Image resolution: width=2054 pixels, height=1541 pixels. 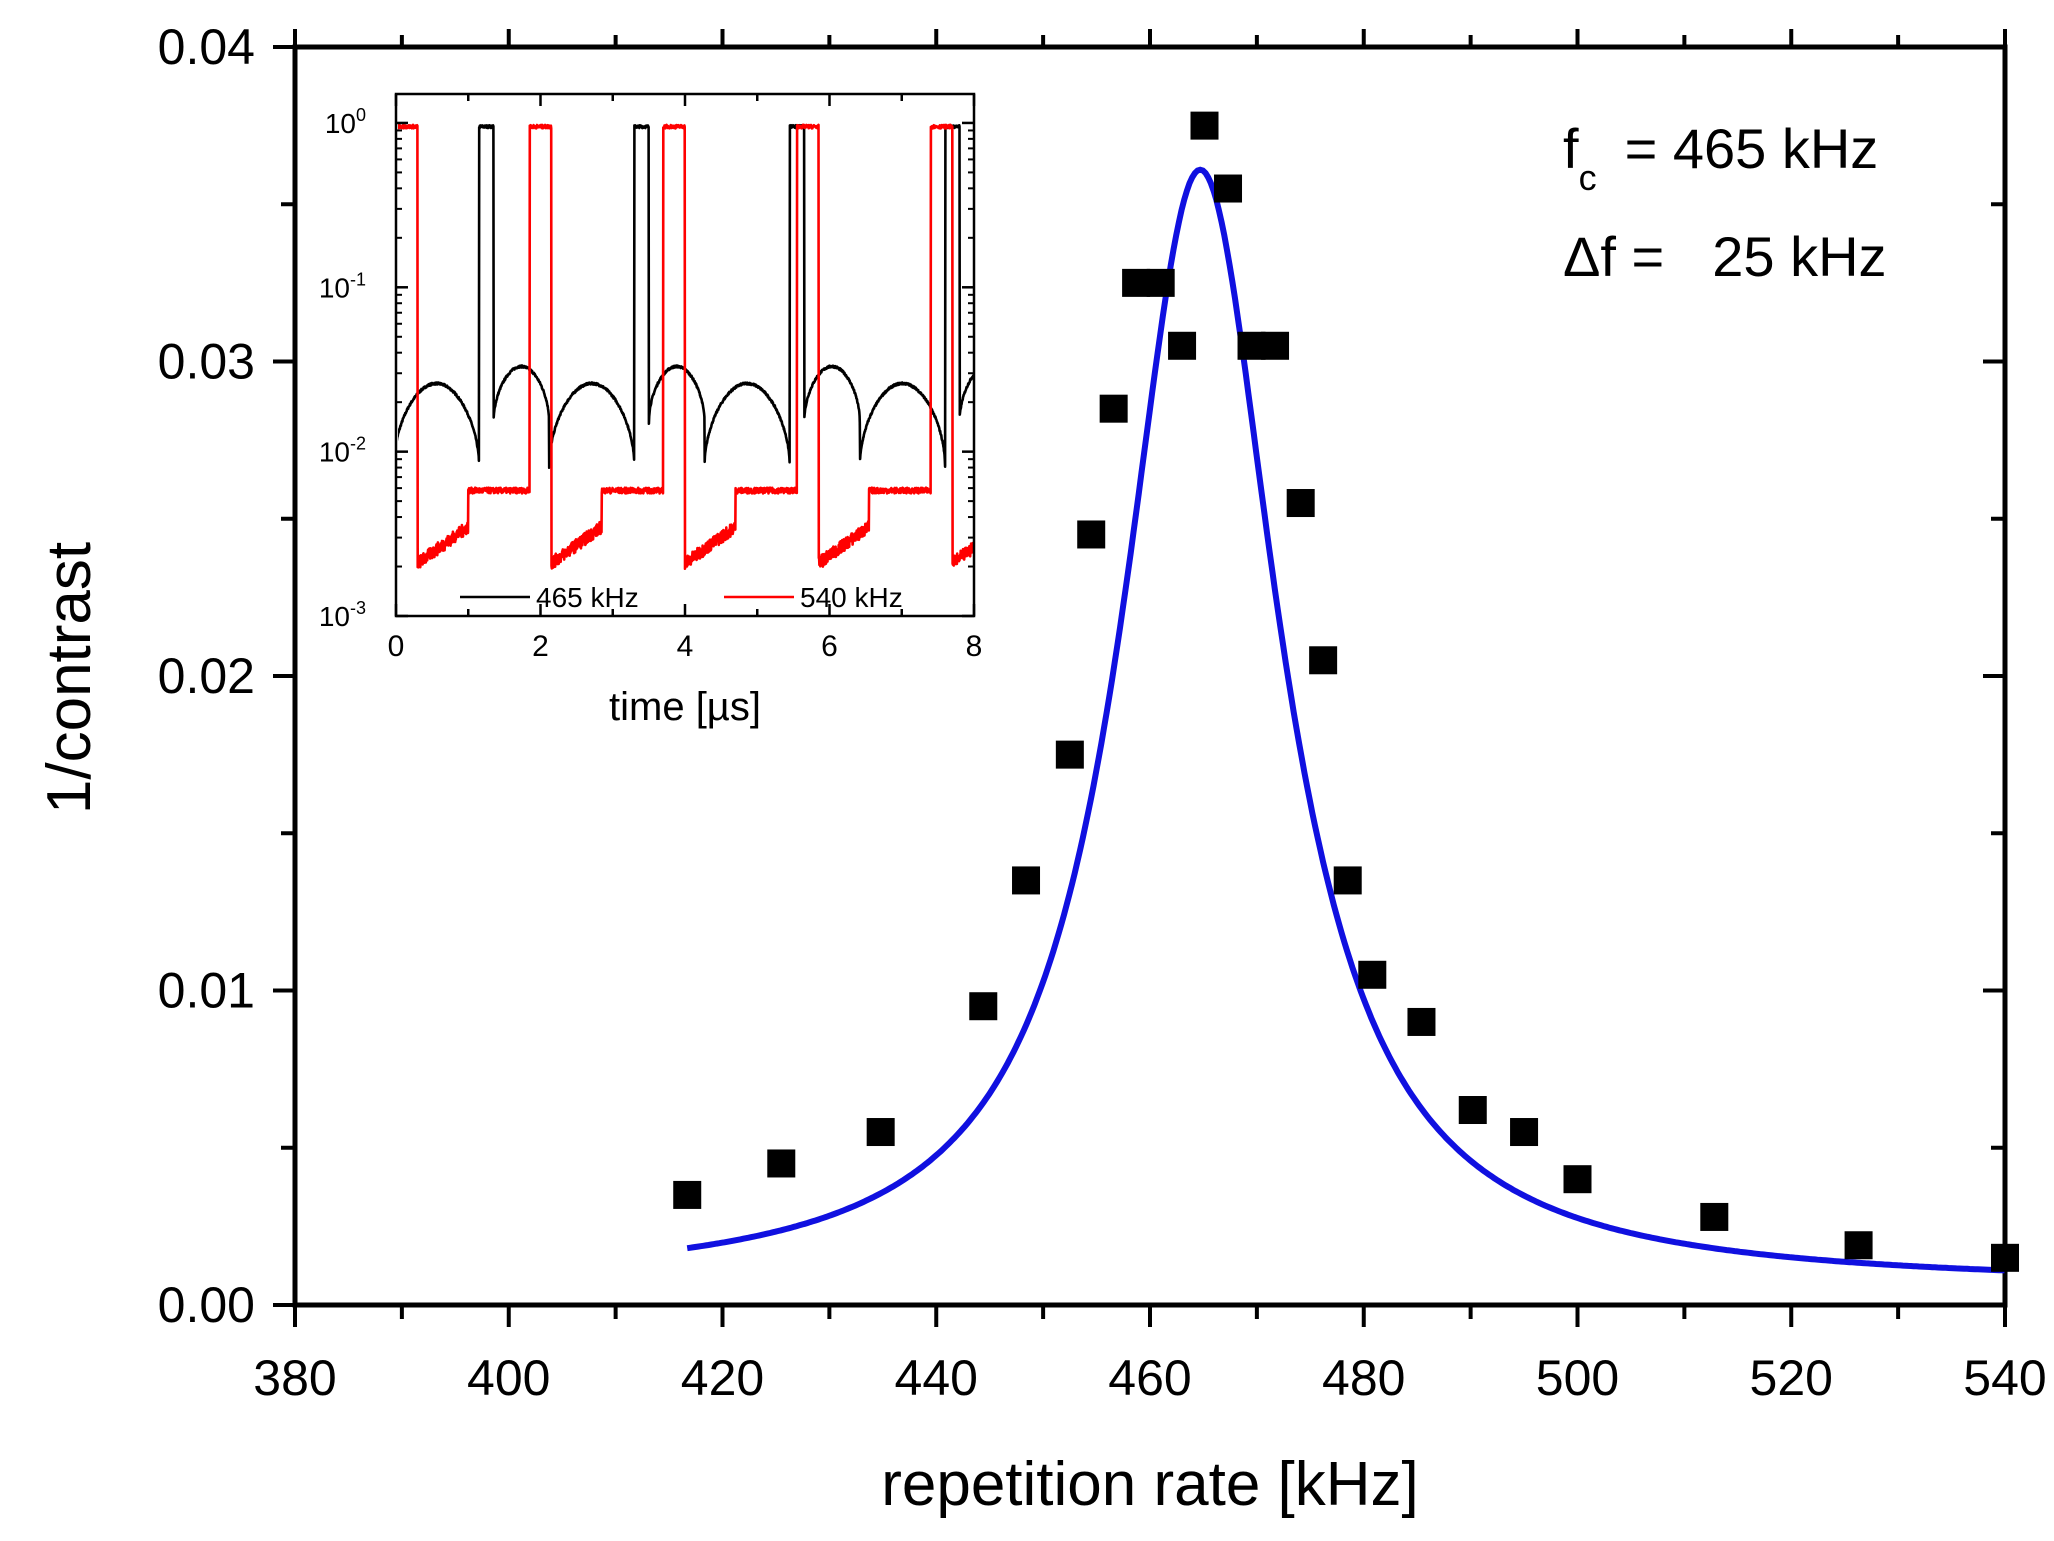 I want to click on annotation-df-label: Δf =, so click(x=1613, y=256).